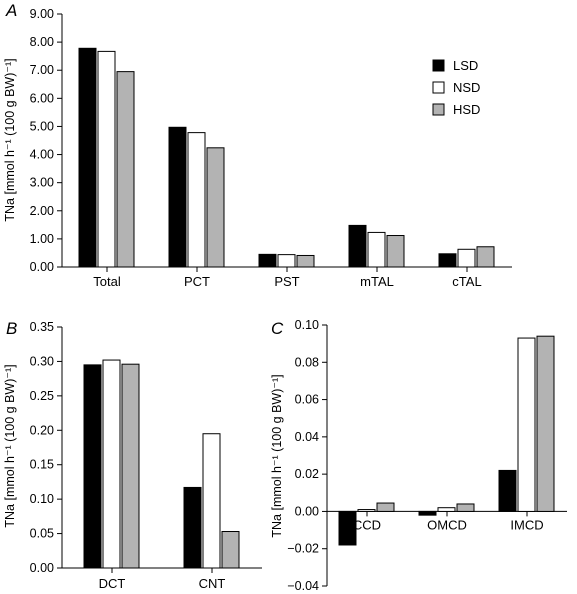  What do you see at coordinates (286, 261) in the screenshot?
I see `bar-pst-nsd` at bounding box center [286, 261].